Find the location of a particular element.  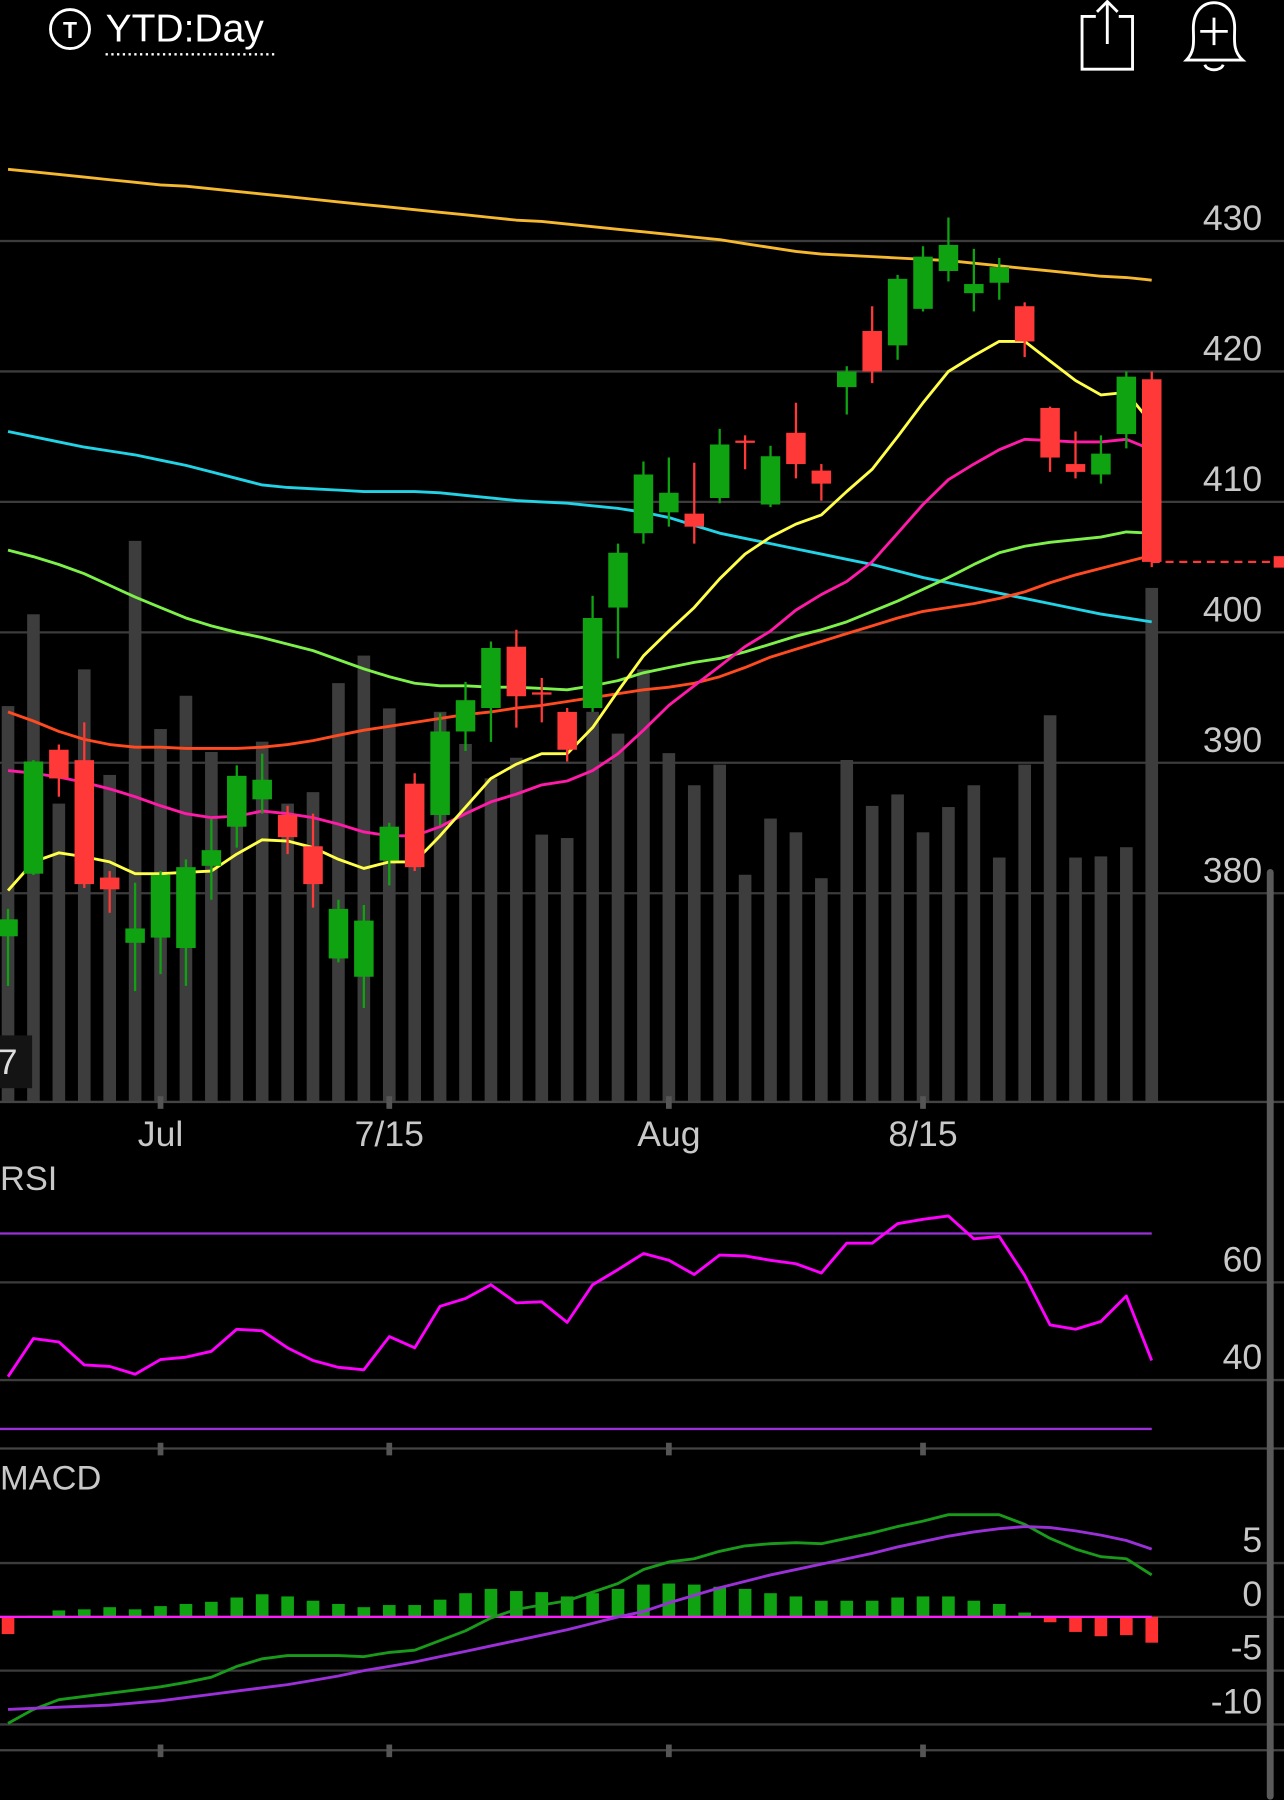

last-price-tag is located at coordinates (1278, 562).